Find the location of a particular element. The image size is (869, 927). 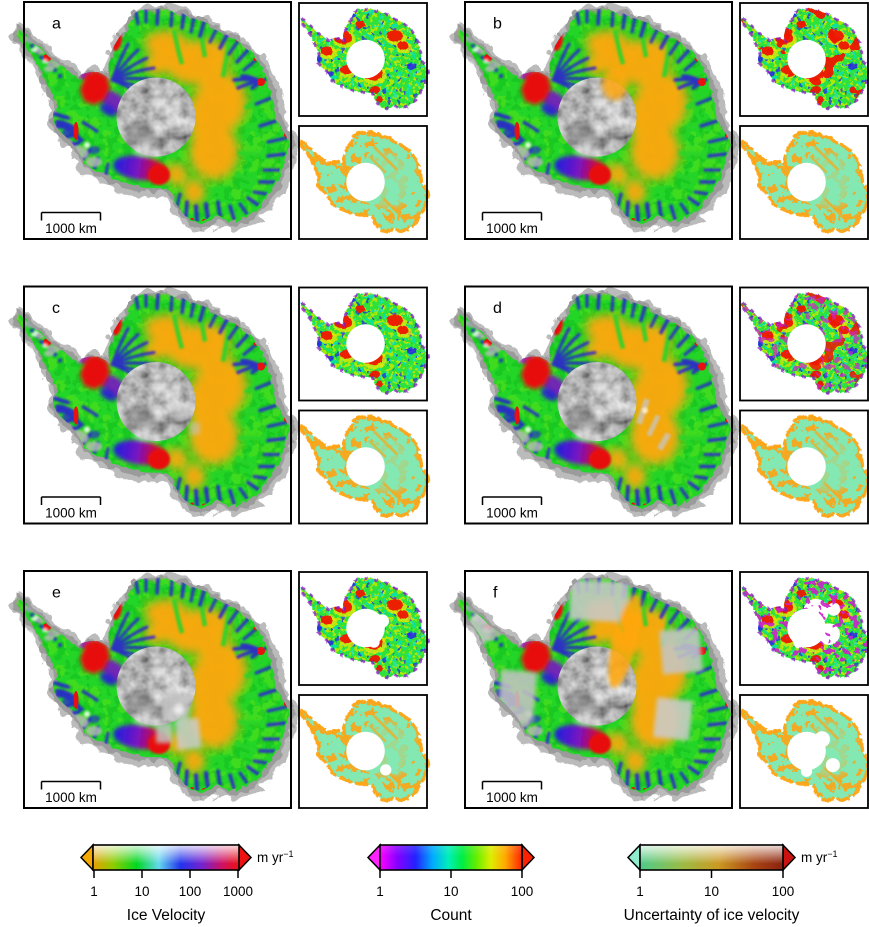

svg-text: Ice Velocity is located at coordinates (166, 915).